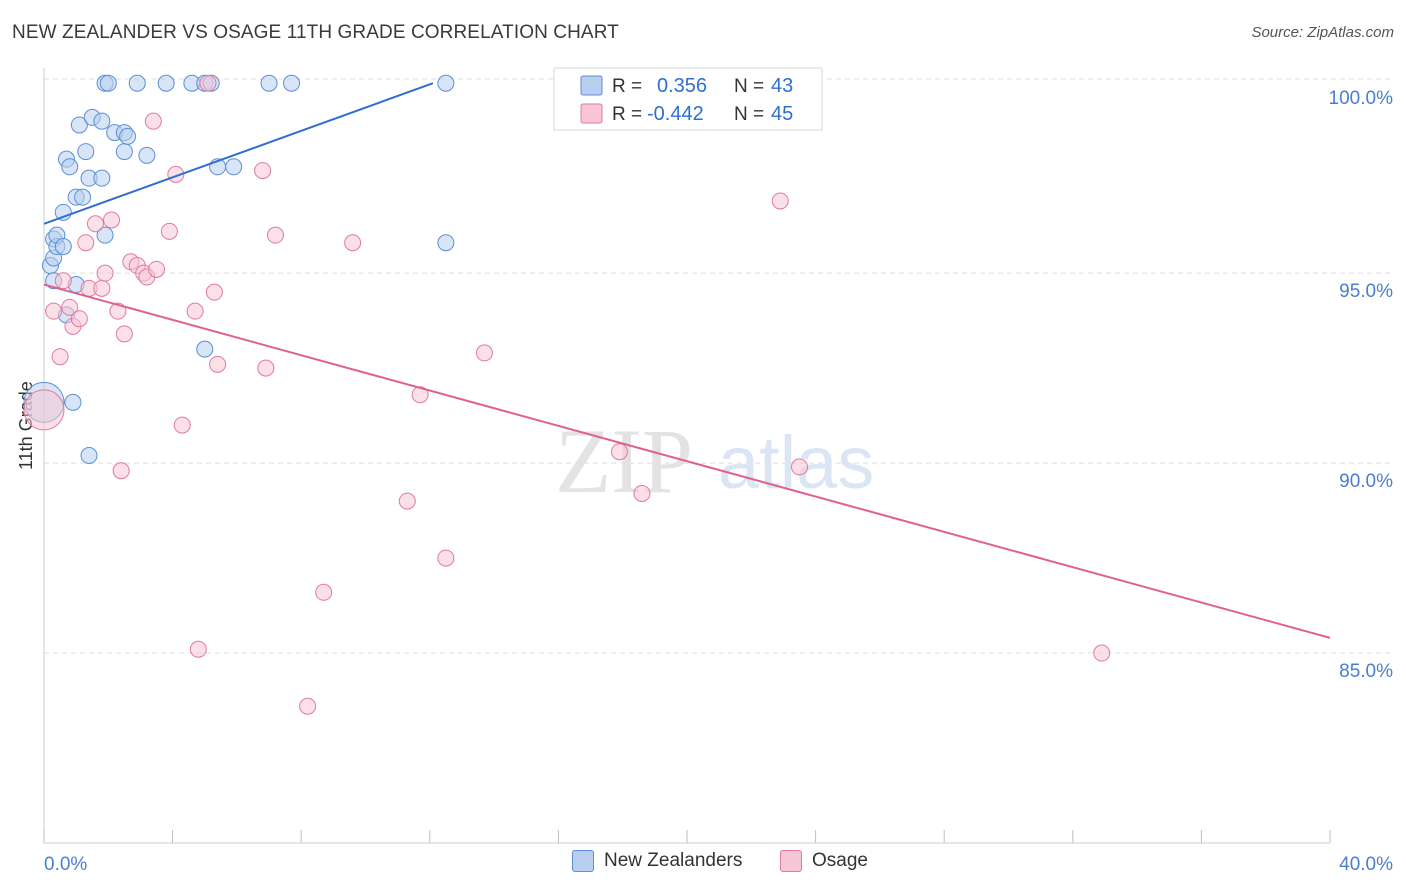 This screenshot has height=892, width=1406. I want to click on legend-swatch-new-zealanders, so click(583, 861).